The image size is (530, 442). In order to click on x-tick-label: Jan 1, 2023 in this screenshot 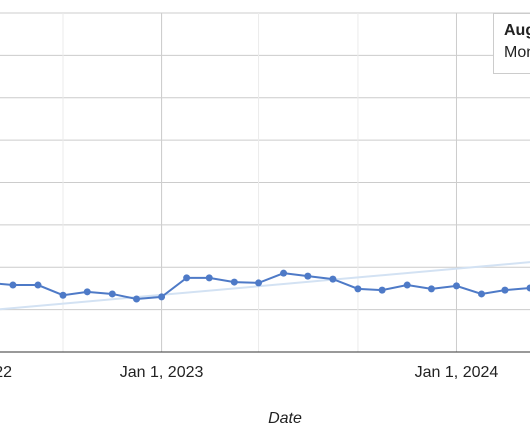, I will do `click(162, 372)`.